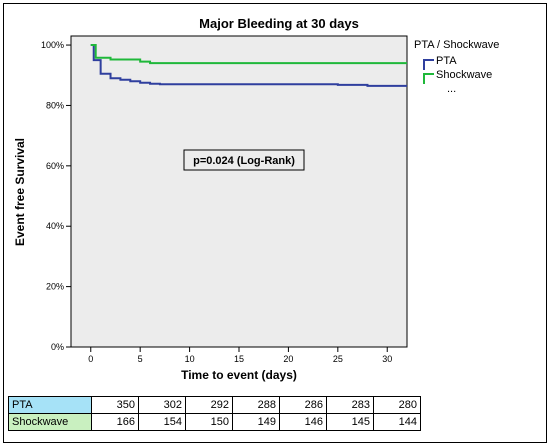 This screenshot has height=446, width=550. What do you see at coordinates (239, 375) in the screenshot?
I see `x-axis-label: Time to event (days)` at bounding box center [239, 375].